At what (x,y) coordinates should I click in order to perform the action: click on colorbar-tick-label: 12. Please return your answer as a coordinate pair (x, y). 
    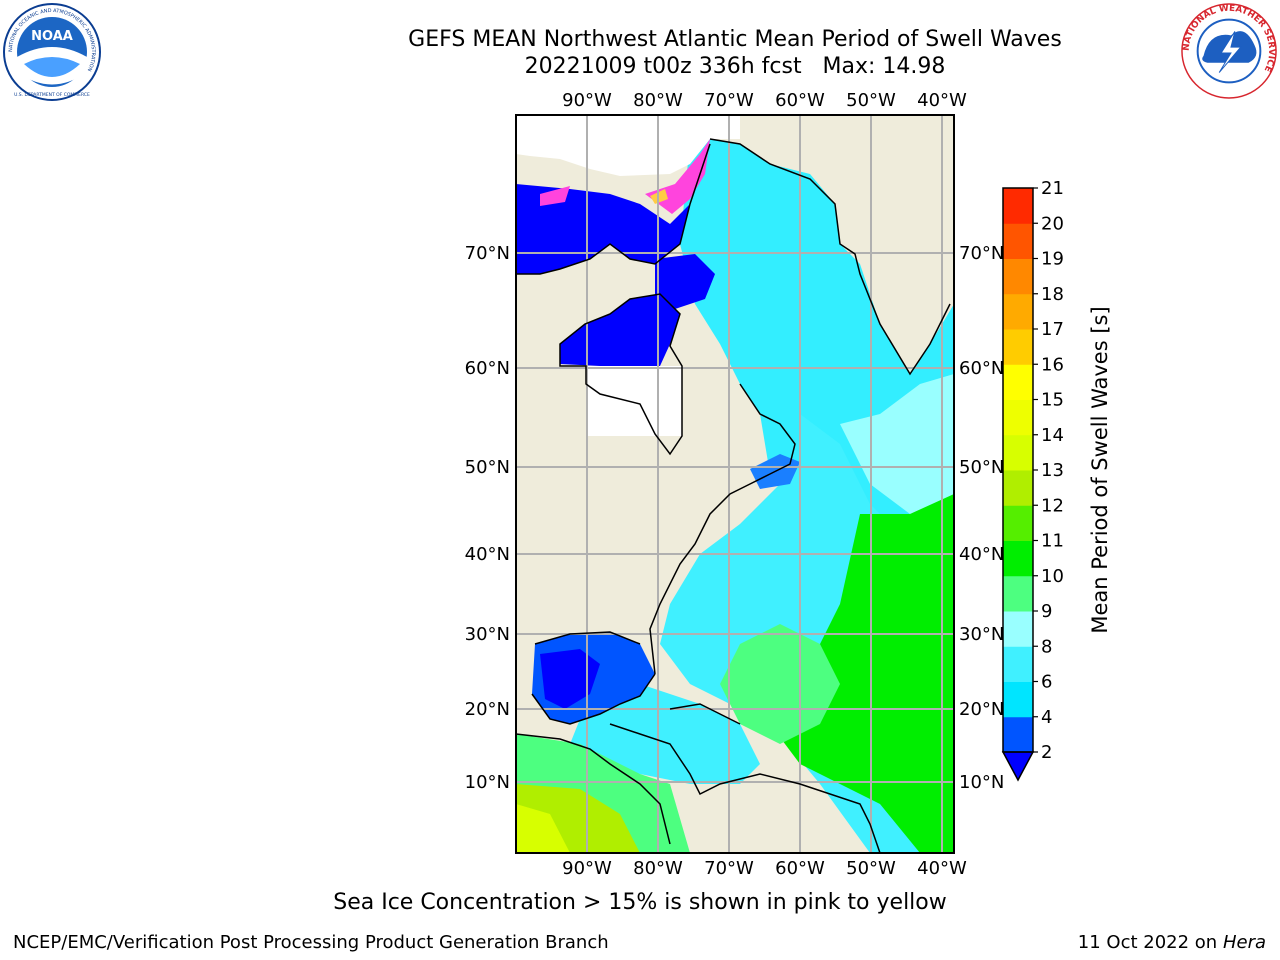
    Looking at the image, I should click on (1052, 505).